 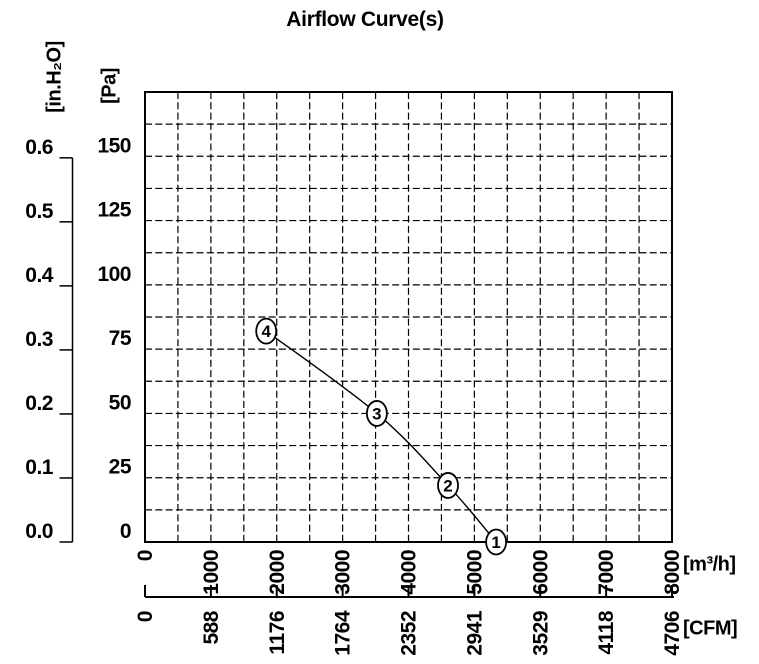 I want to click on chart-title: Airflow Curve(s), so click(x=365, y=19).